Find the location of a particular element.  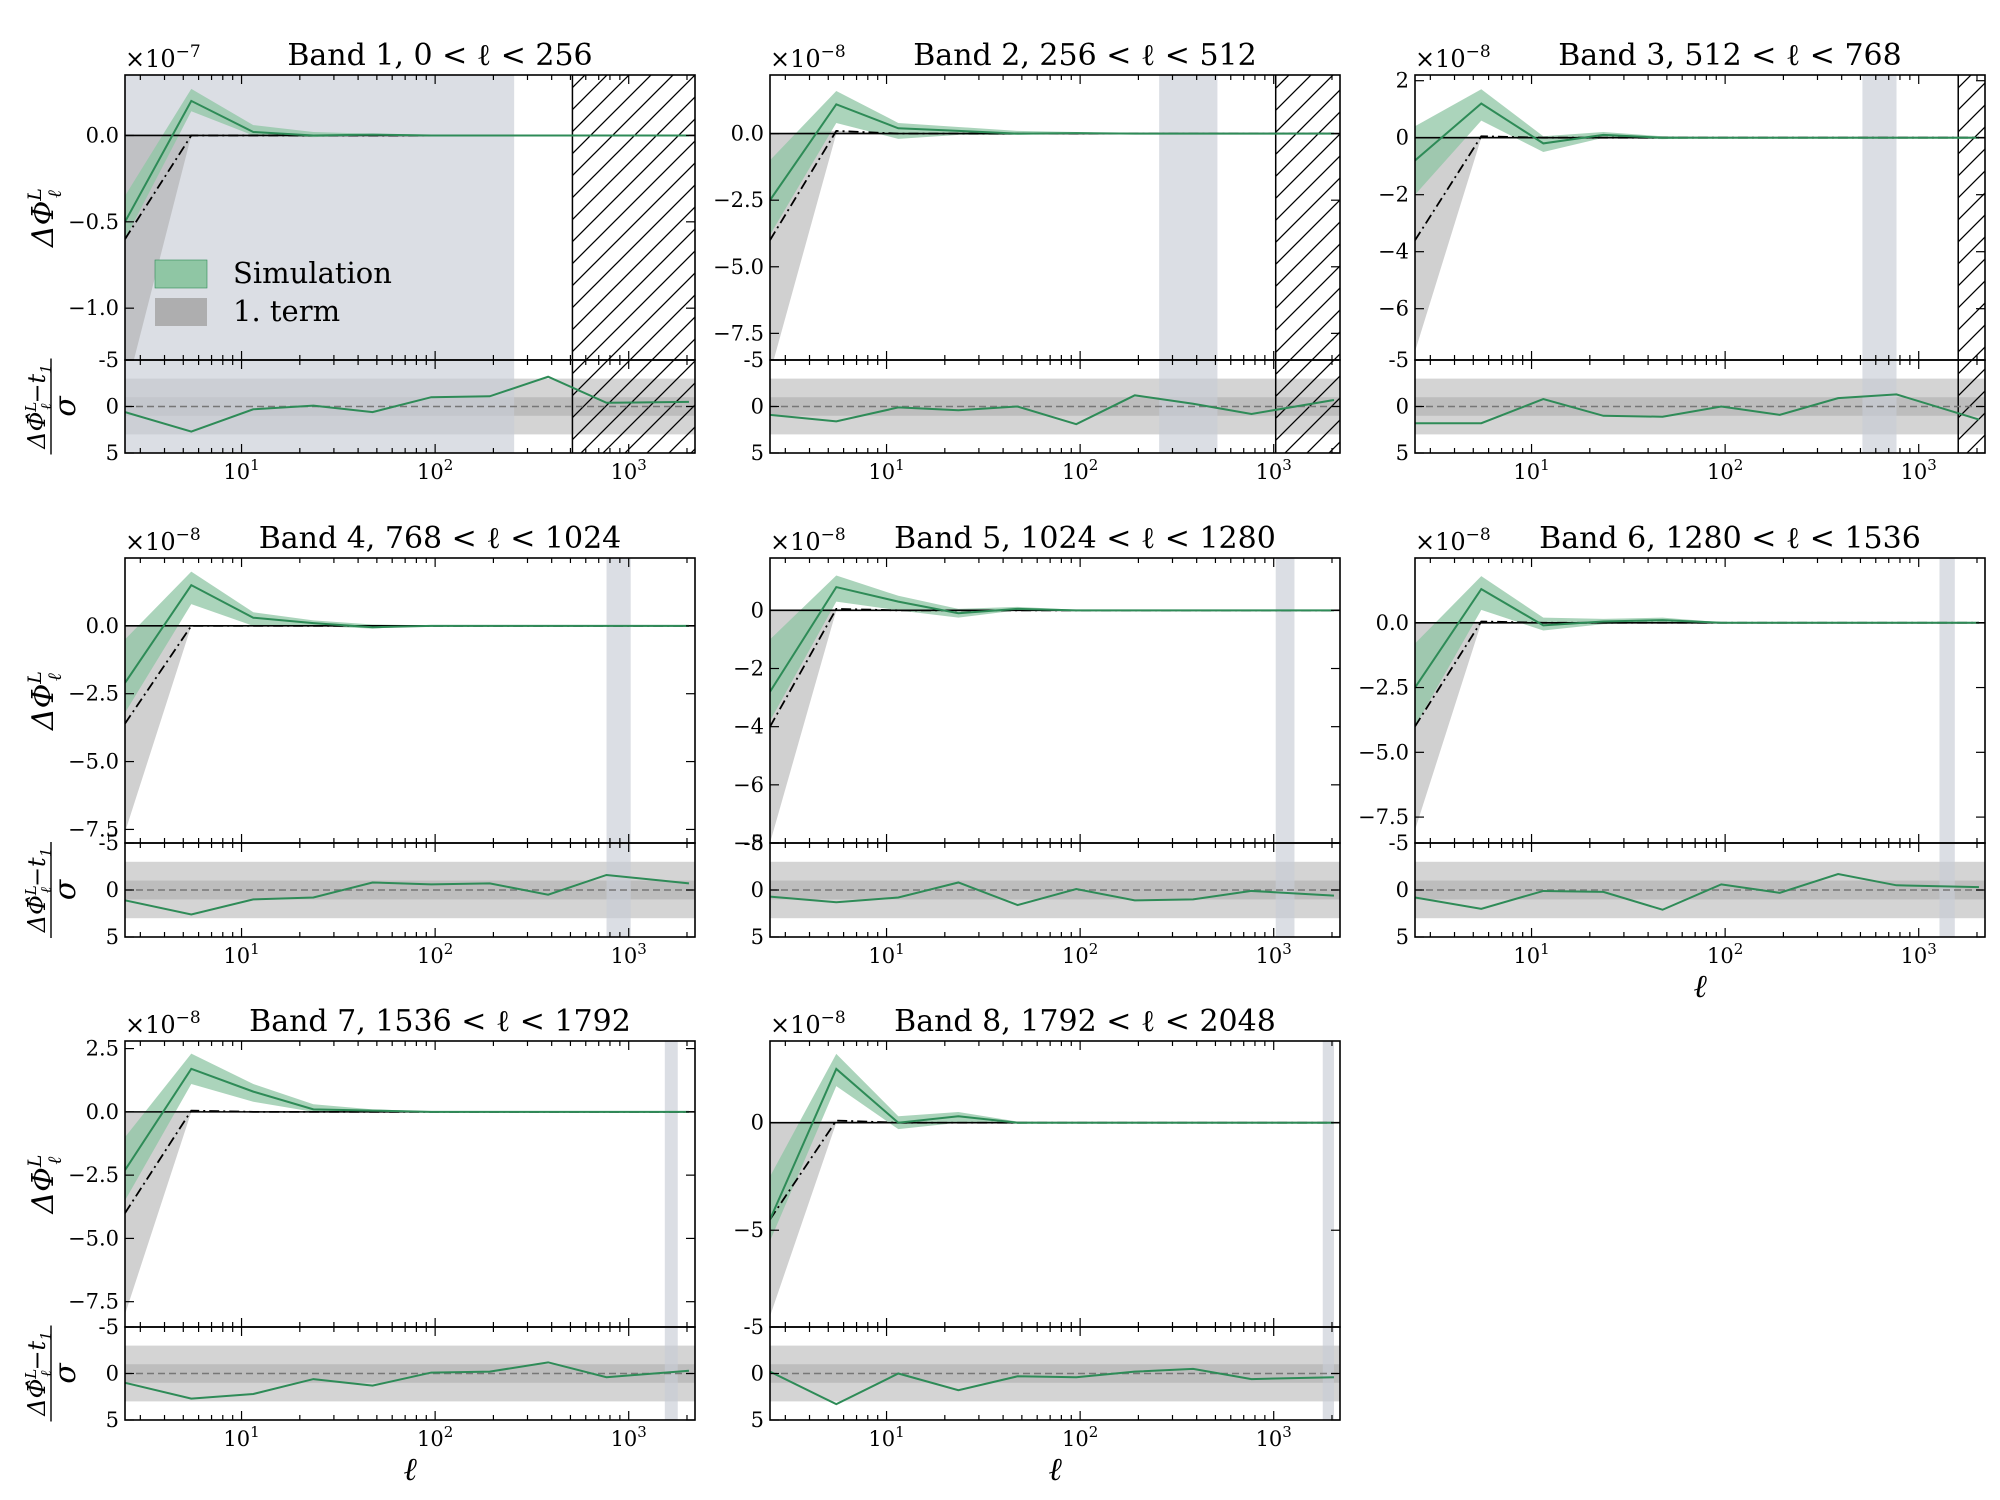

band-7-residual-plot is located at coordinates (410, 1373).